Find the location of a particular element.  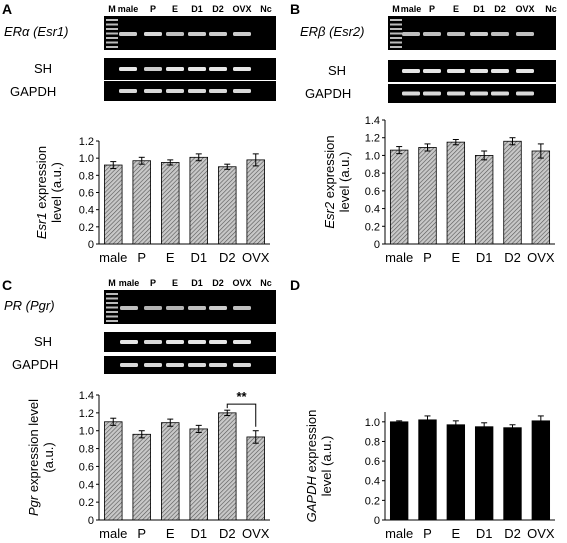

gel-row: GAPDH is located at coordinates (143, 91).